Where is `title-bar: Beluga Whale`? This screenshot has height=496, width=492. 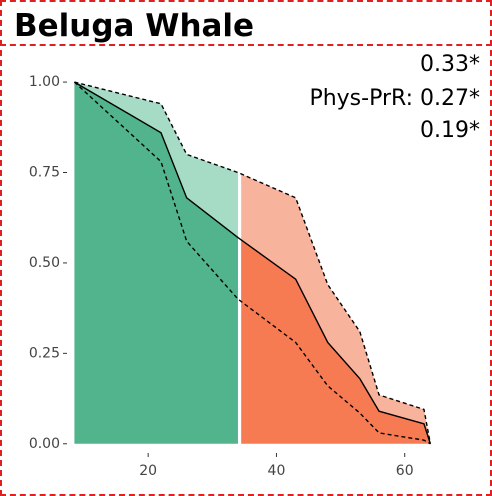 title-bar: Beluga Whale is located at coordinates (246, 23).